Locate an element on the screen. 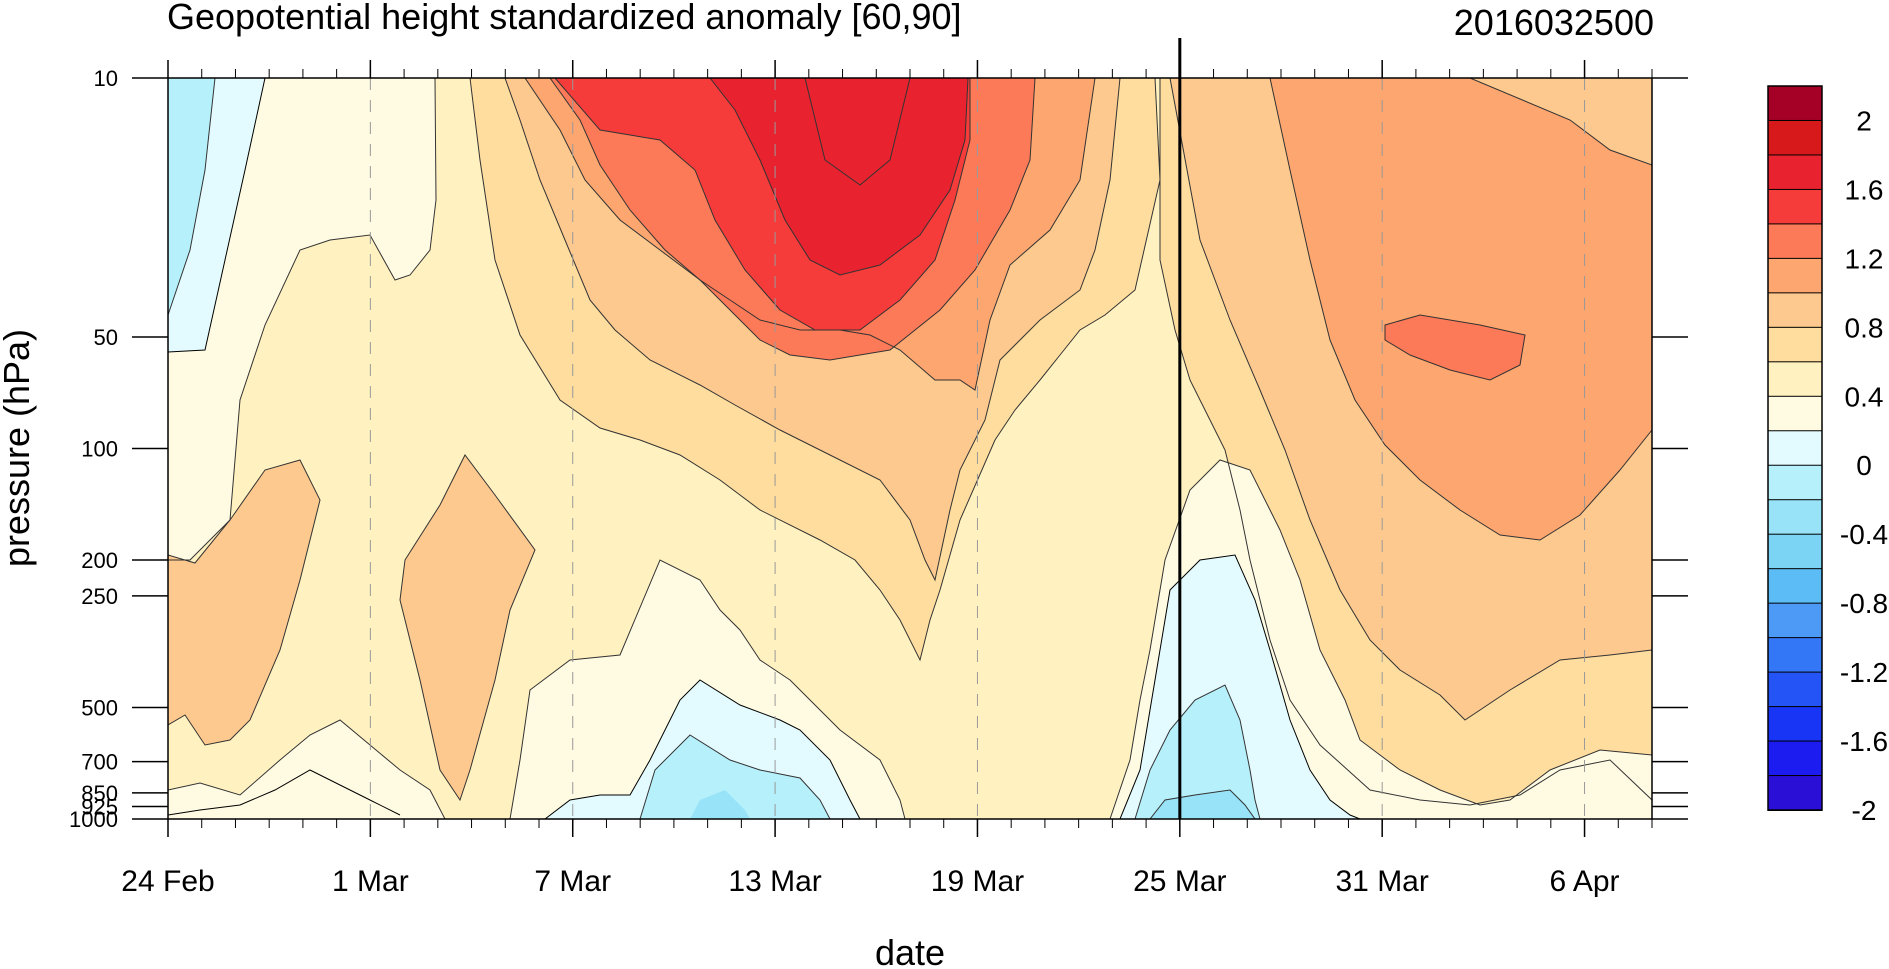 The width and height of the screenshot is (1889, 969). contour-line-upper-right is located at coordinates (1560, 122).